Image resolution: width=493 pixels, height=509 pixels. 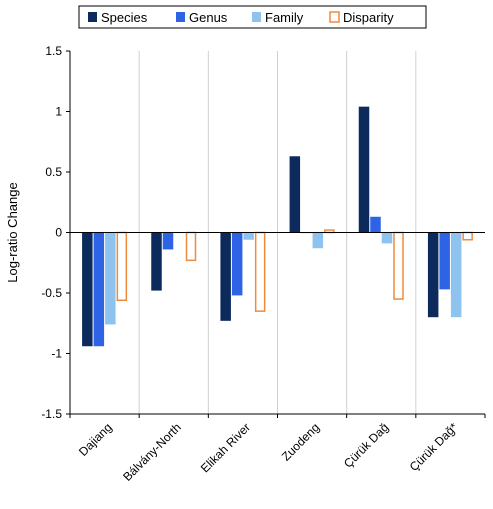 I want to click on legend: Species Genus Family Disparity, so click(x=252, y=17).